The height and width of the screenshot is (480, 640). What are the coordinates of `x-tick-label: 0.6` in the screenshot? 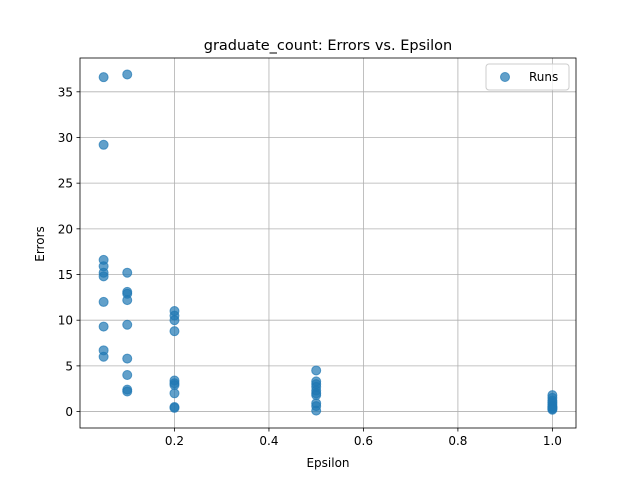 It's located at (363, 441).